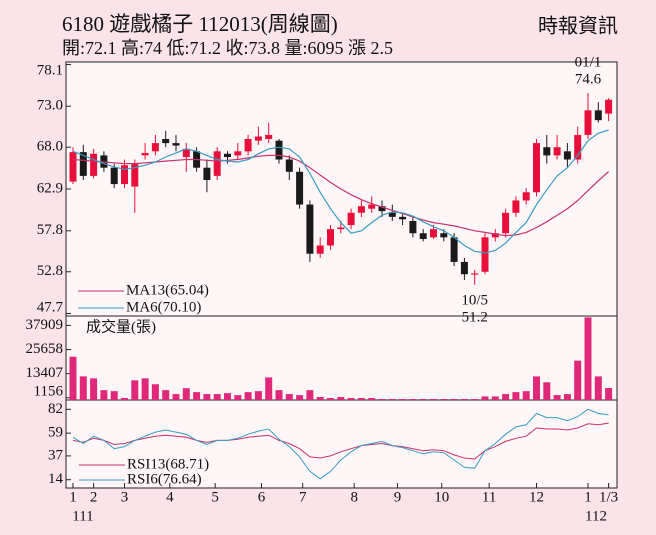 The width and height of the screenshot is (656, 535). I want to click on chart-title: 6180 遊戲橘子 112013(周線圖), so click(200, 24).